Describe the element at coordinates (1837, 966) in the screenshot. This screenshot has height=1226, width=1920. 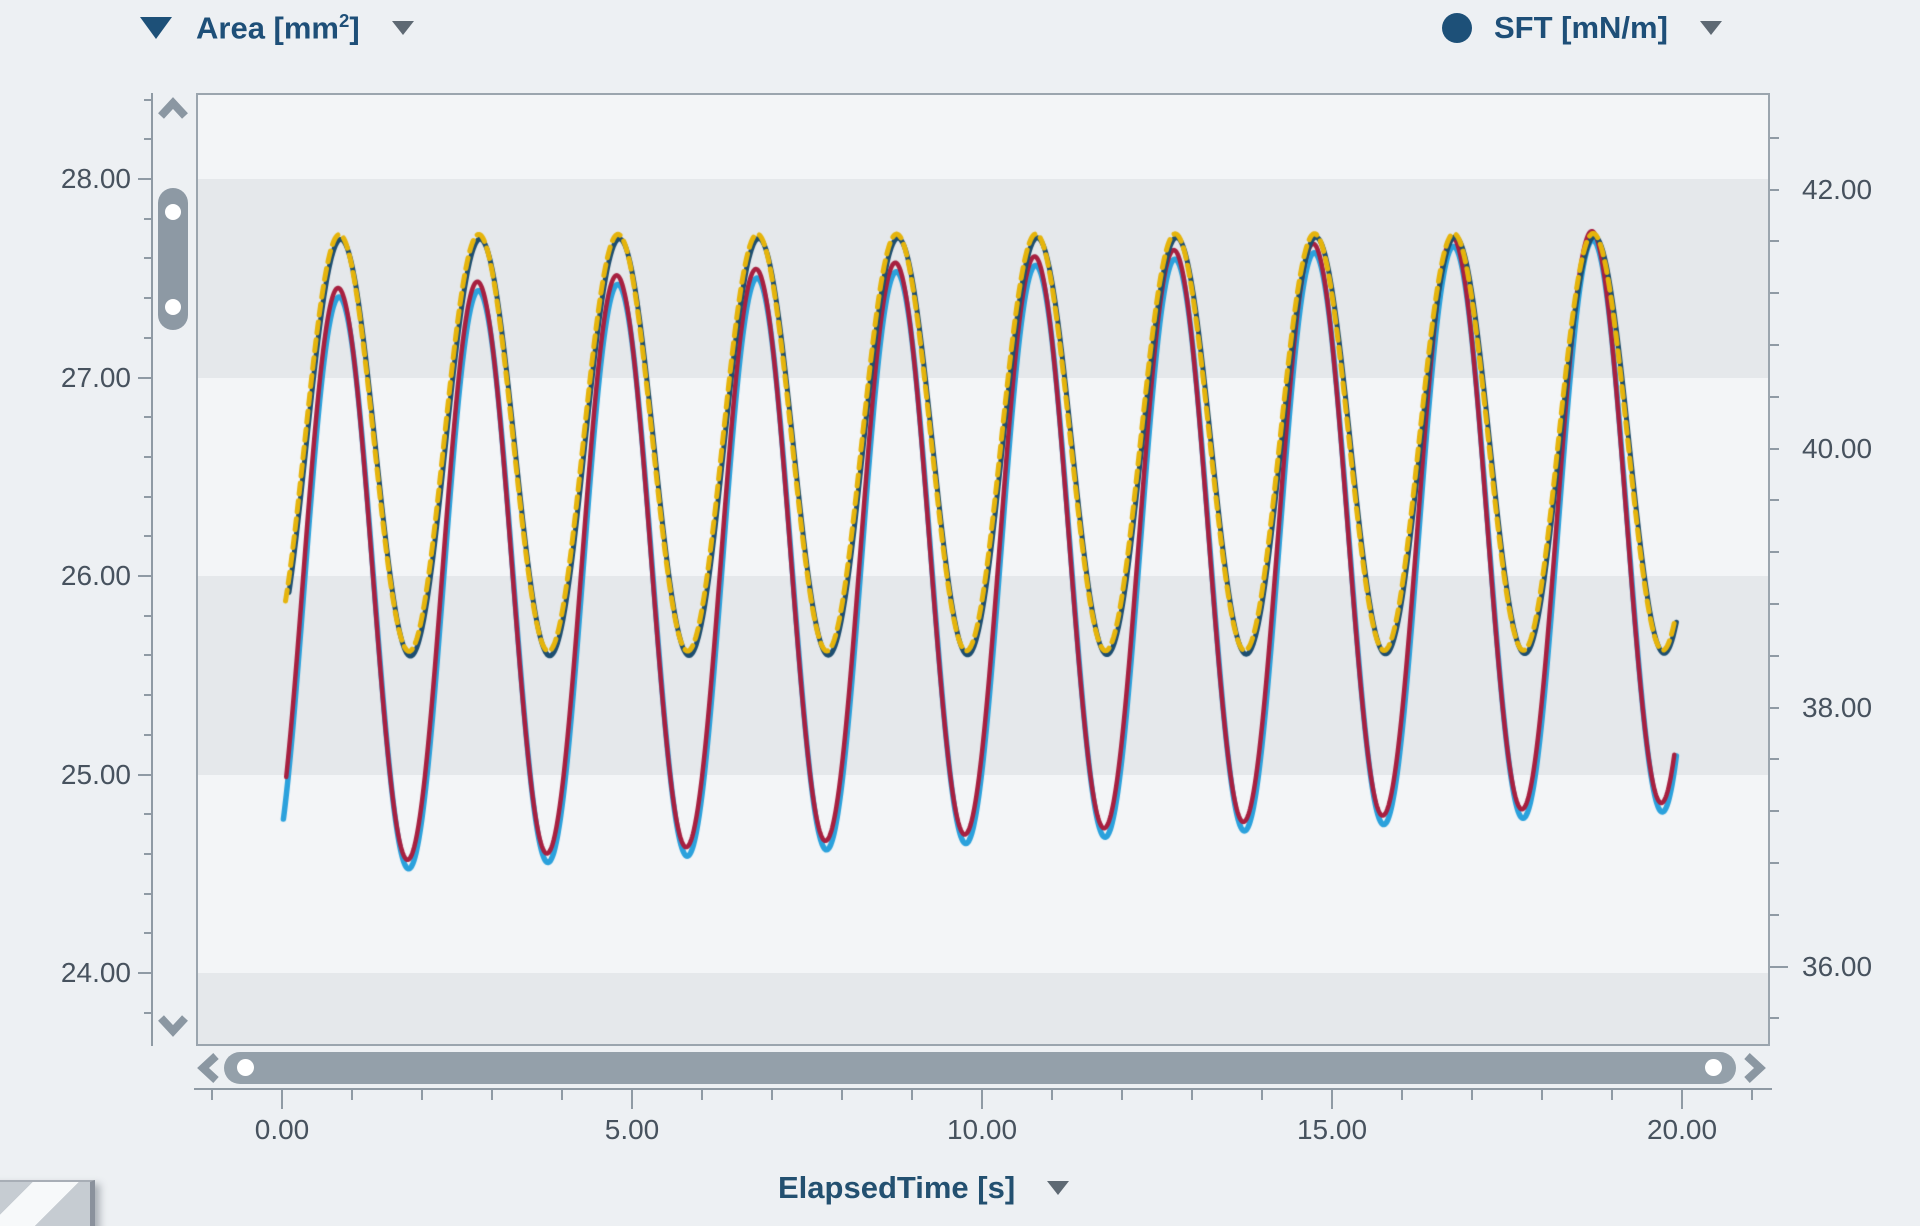
I see `y-right-tick-label: 36.00` at that location.